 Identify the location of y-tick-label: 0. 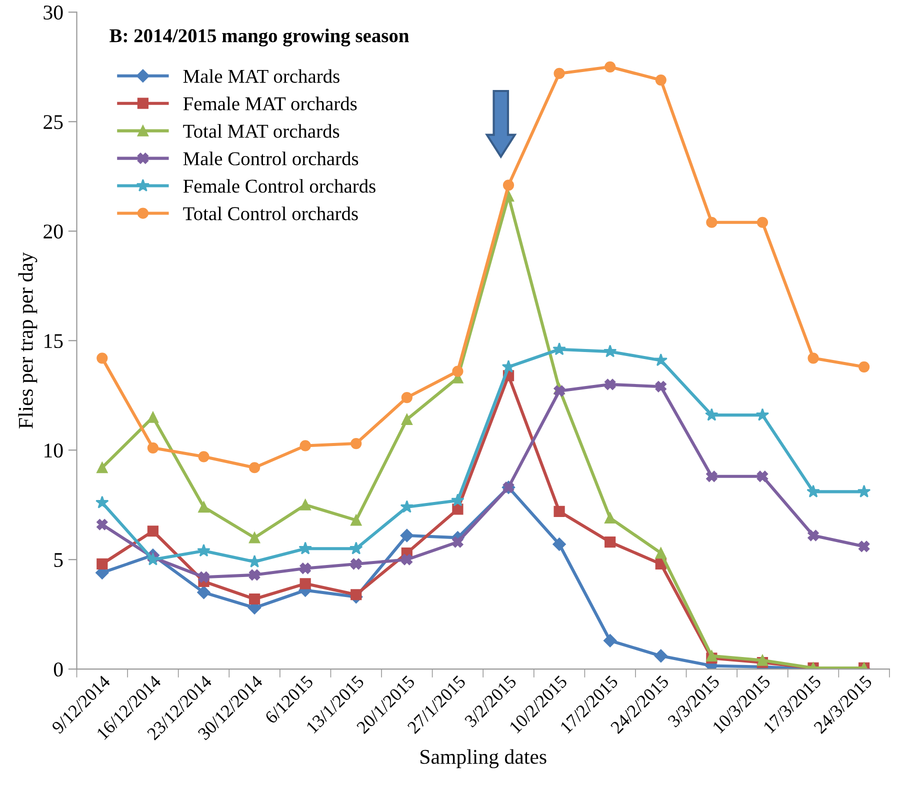
(58, 669).